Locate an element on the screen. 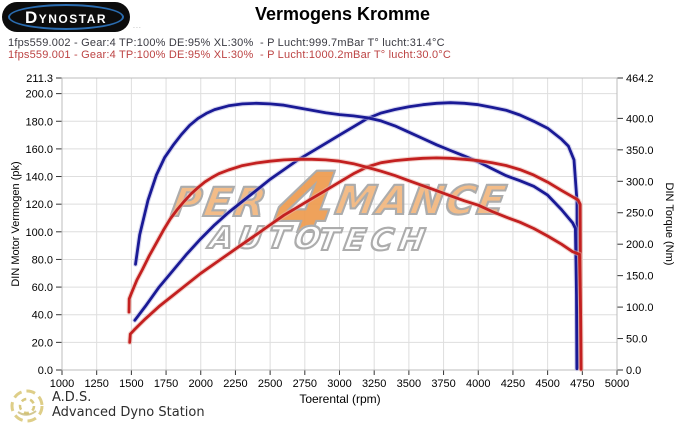 The image size is (685, 428). watermark-text-tech: TECH is located at coordinates (374, 240).